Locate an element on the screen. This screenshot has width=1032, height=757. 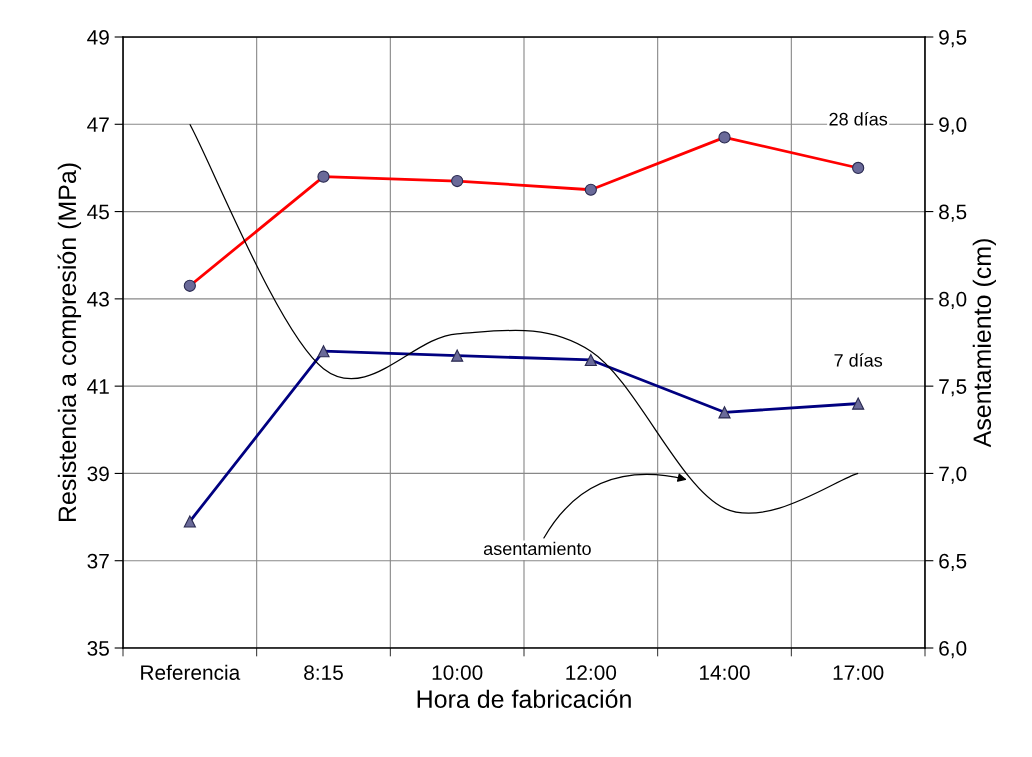
y-tick-label: 49 is located at coordinates (98, 37).